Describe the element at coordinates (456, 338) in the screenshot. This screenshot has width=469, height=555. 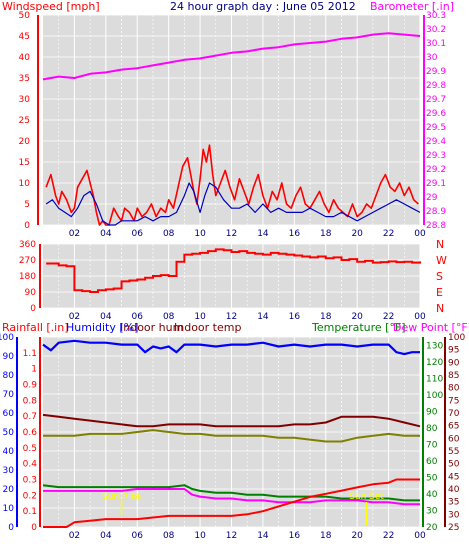
I see `dew-point-tick-label: 100` at that location.